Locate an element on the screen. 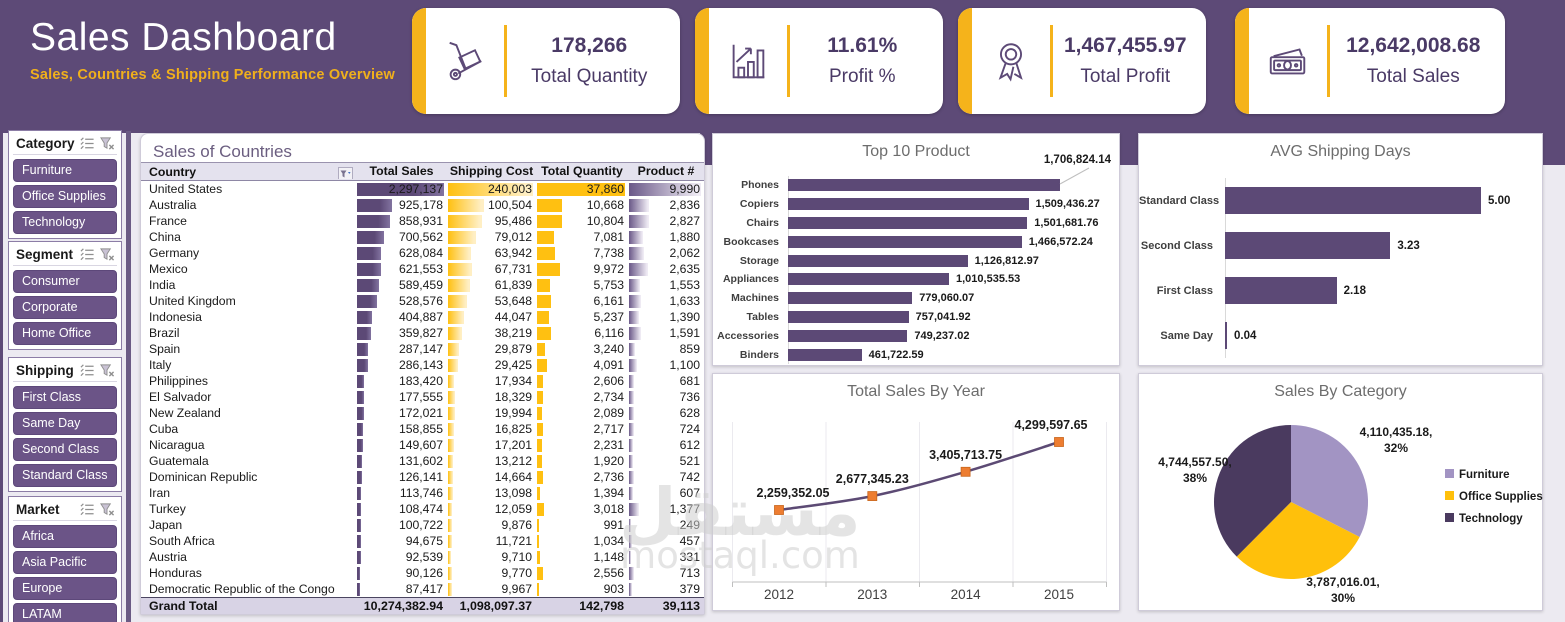 This screenshot has height=622, width=1565. grand-total-value: 10,274,382.94 is located at coordinates (403, 606).